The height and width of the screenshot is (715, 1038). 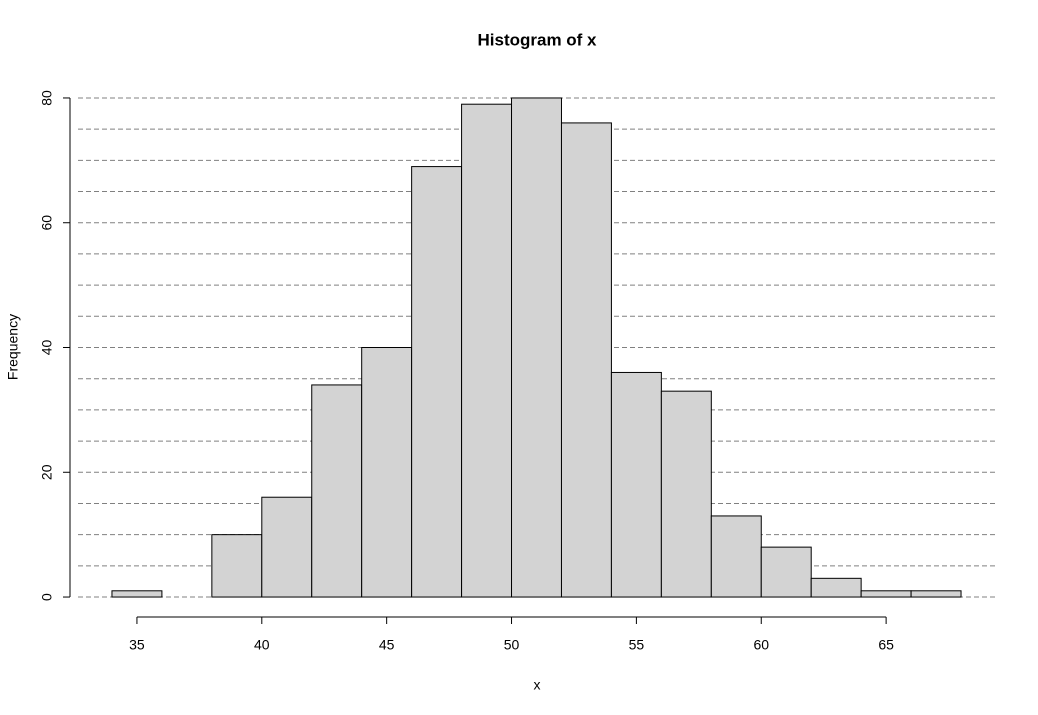 I want to click on x-axis-label: x, so click(x=537, y=685).